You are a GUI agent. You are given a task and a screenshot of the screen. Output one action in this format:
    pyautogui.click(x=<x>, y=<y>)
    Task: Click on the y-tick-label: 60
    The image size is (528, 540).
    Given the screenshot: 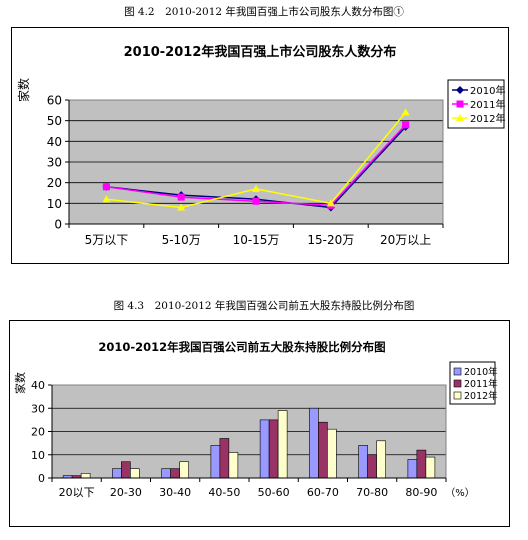 What is the action you would take?
    pyautogui.click(x=54, y=101)
    